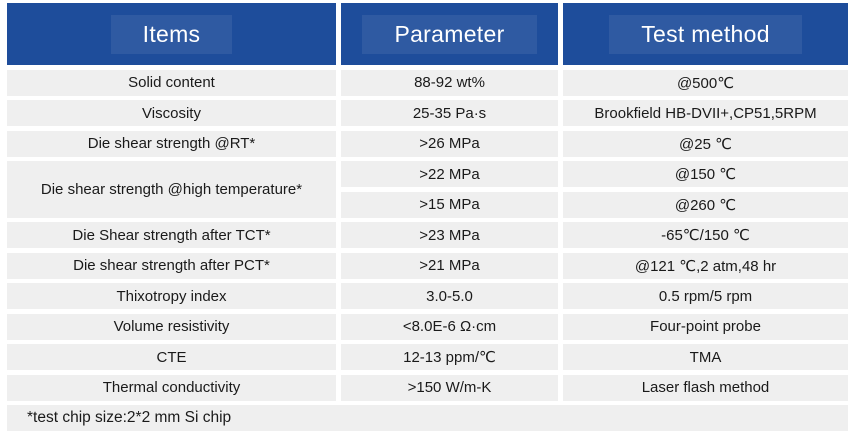 Image resolution: width=856 pixels, height=447 pixels. What do you see at coordinates (171, 296) in the screenshot?
I see `item-cell: Thixotropy index` at bounding box center [171, 296].